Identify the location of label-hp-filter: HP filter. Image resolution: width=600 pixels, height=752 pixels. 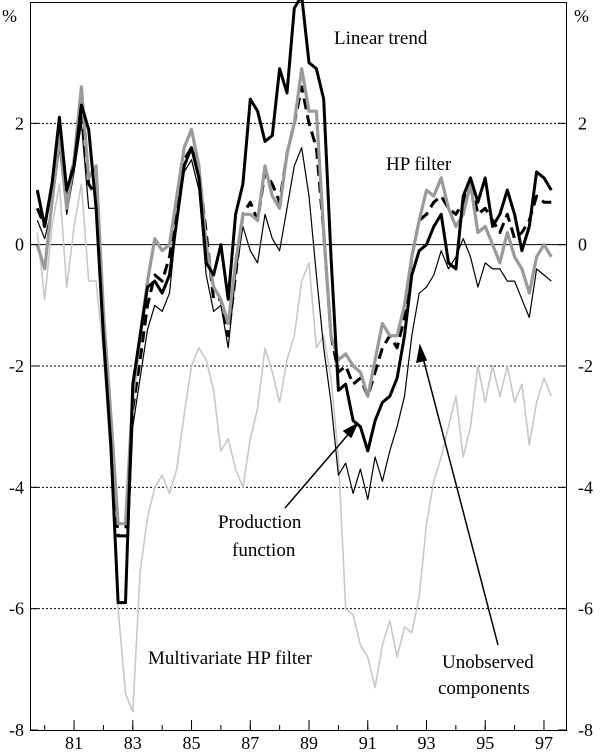
(419, 164).